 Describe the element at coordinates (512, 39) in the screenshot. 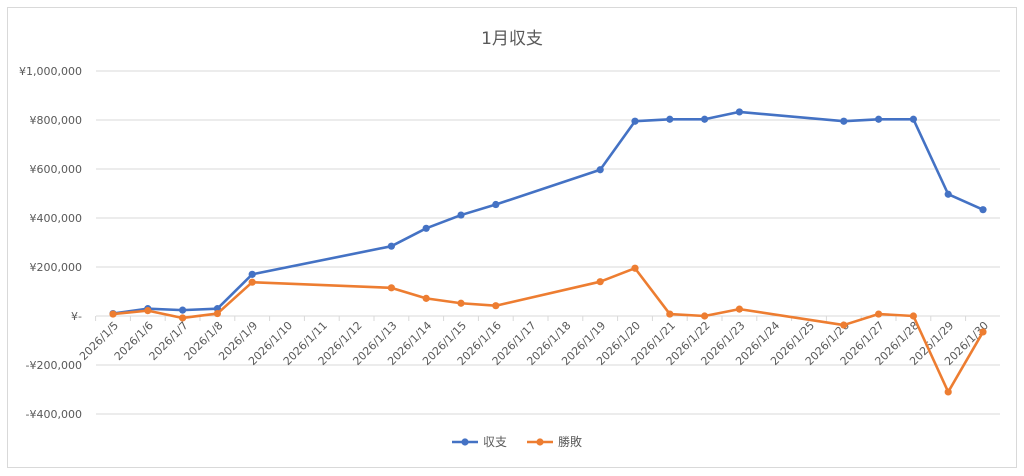

I see `chart-title: 1月収支` at that location.